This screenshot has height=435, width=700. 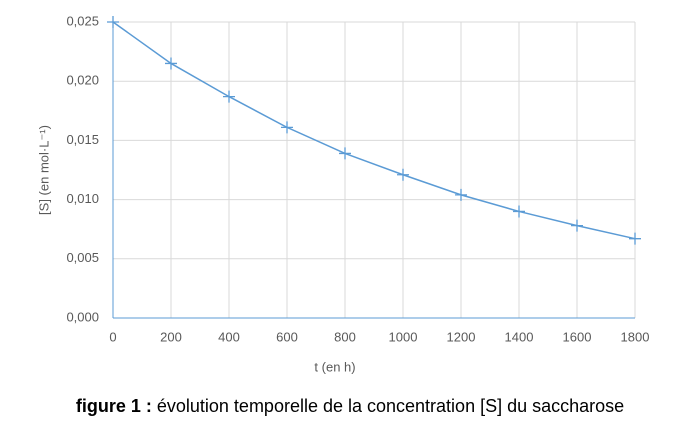 I want to click on y-tick-label: 0,015, so click(x=82, y=139).